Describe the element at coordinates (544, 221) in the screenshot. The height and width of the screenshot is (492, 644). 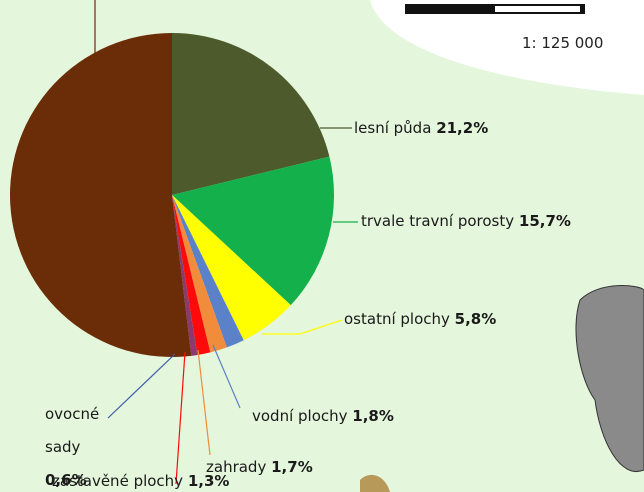
I see `value-label: 15,7%` at that location.